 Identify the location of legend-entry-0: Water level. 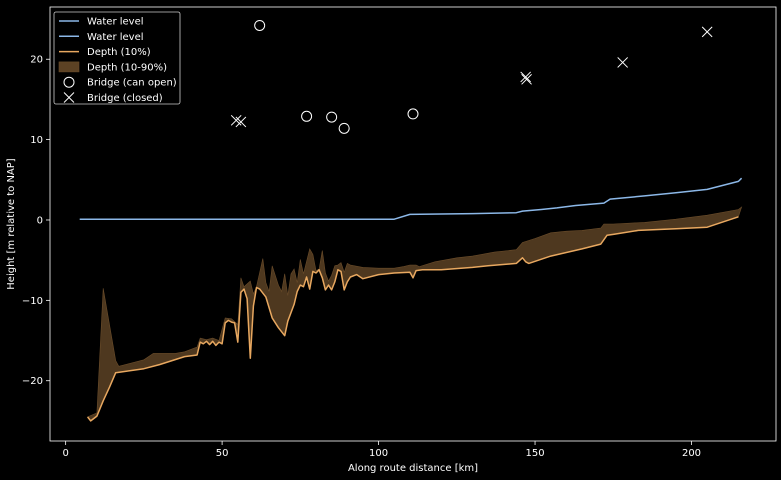
(101, 22).